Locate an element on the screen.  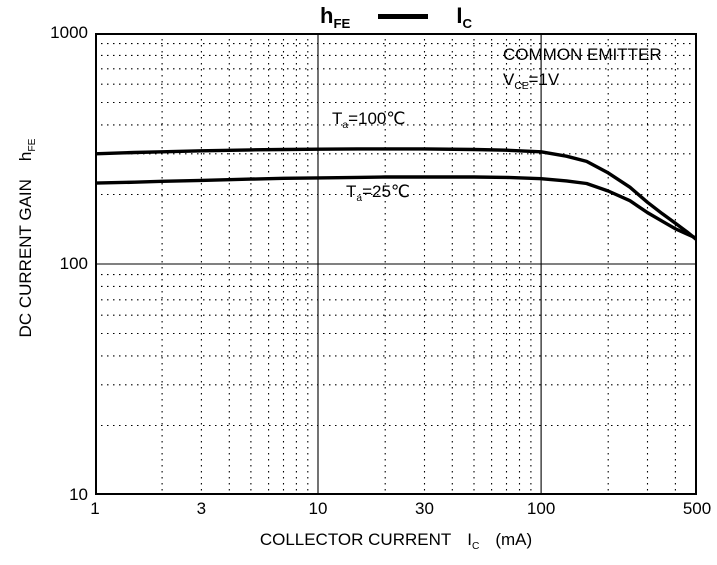
curve-ta-100c is located at coordinates (396, 194).